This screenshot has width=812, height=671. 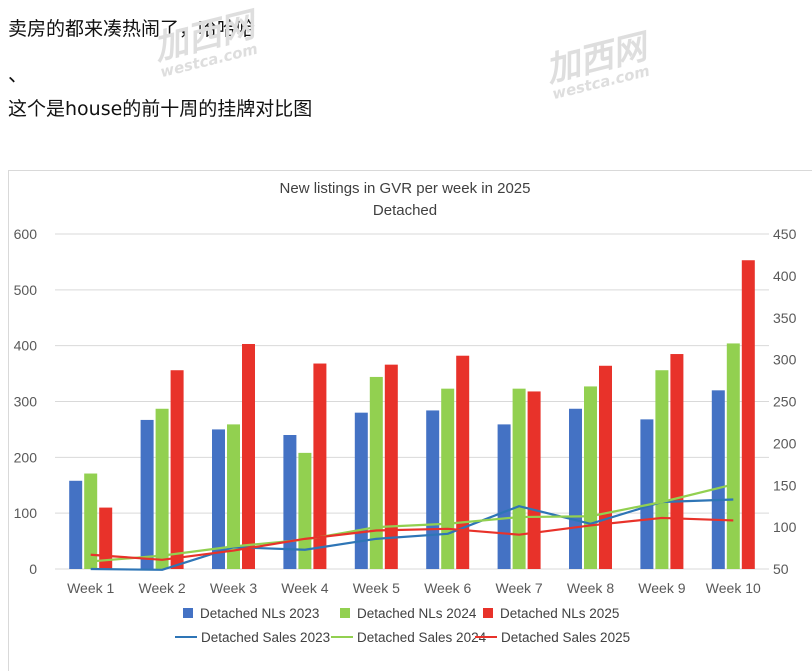 What do you see at coordinates (785, 443) in the screenshot?
I see `y-right-tick-label: 200` at bounding box center [785, 443].